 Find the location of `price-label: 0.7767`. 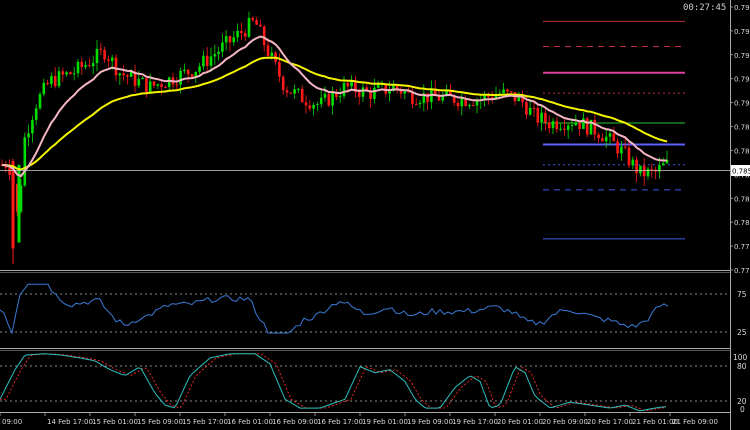

price-label: 0.7767 is located at coordinates (742, 271).